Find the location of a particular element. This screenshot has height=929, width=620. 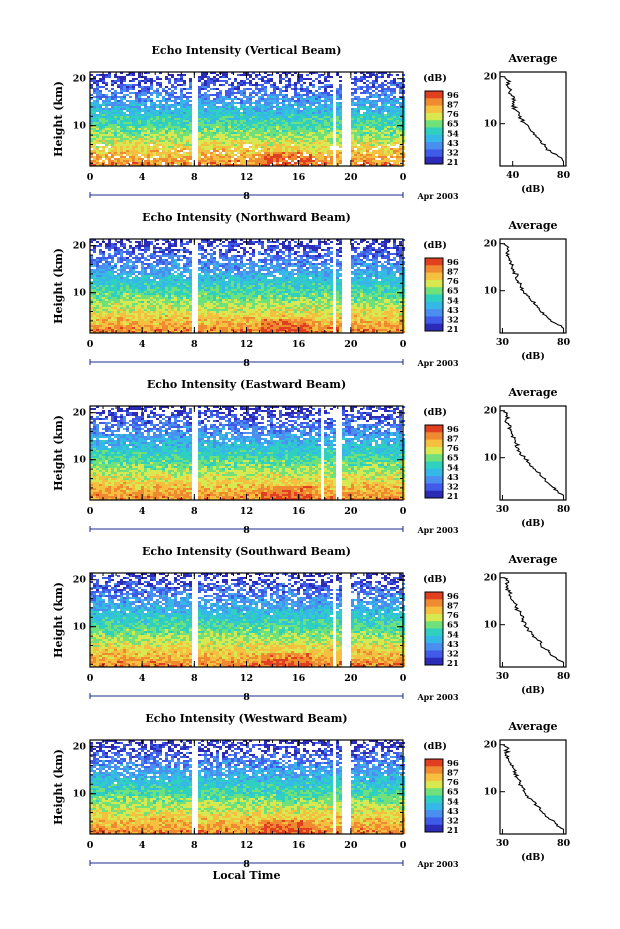

average-title: Average is located at coordinates (532, 58).